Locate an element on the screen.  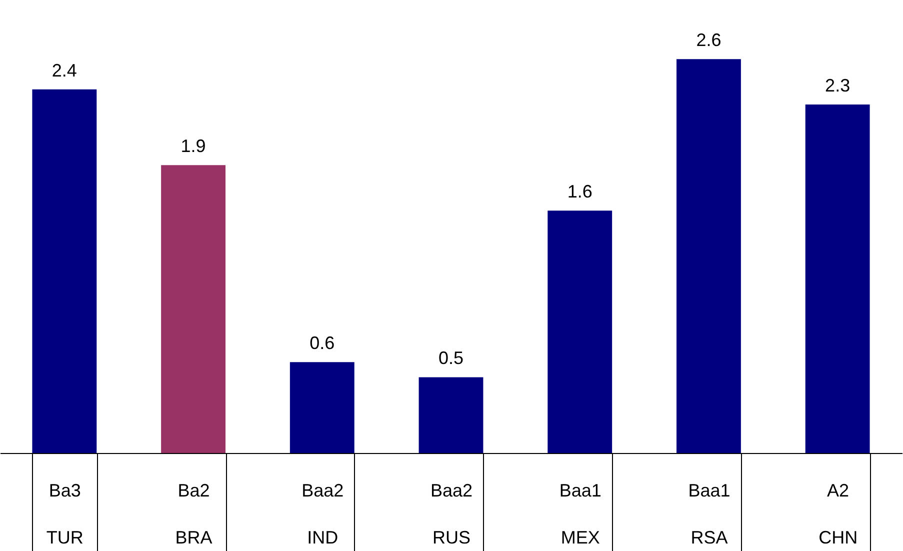
data-label: 1.6 is located at coordinates (579, 192).